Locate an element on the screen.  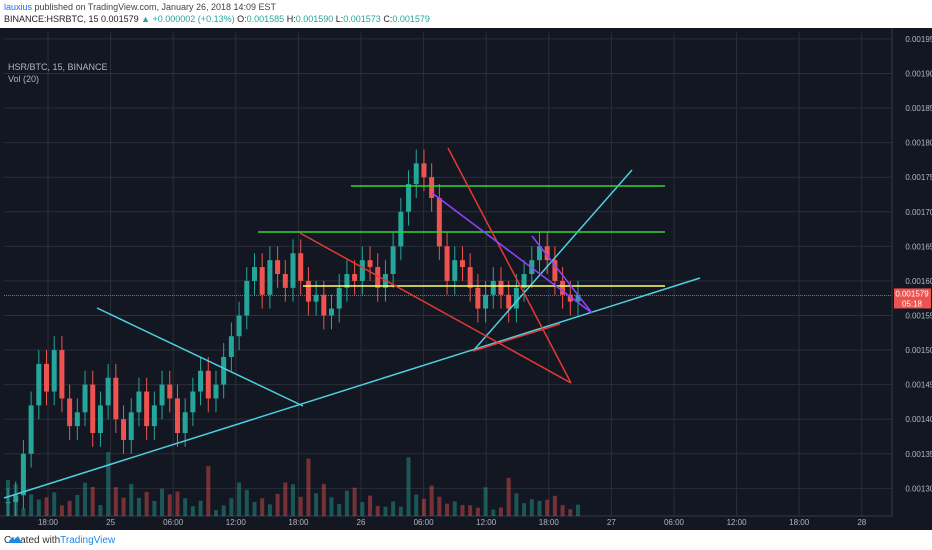
high-value: 0.001590 is located at coordinates (314, 19).